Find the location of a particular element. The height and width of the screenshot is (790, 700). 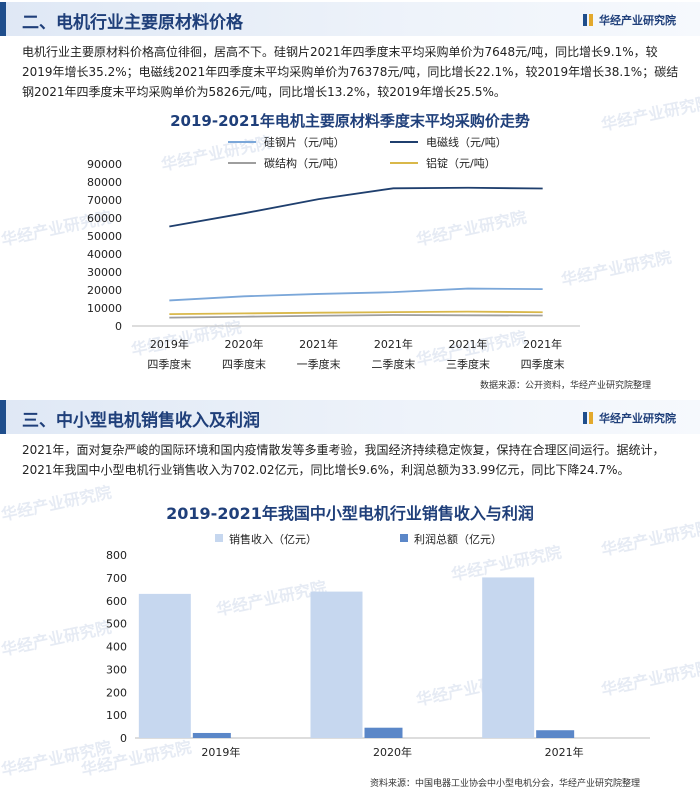

legend-label: 硅钢片（元/吨） is located at coordinates (304, 142).